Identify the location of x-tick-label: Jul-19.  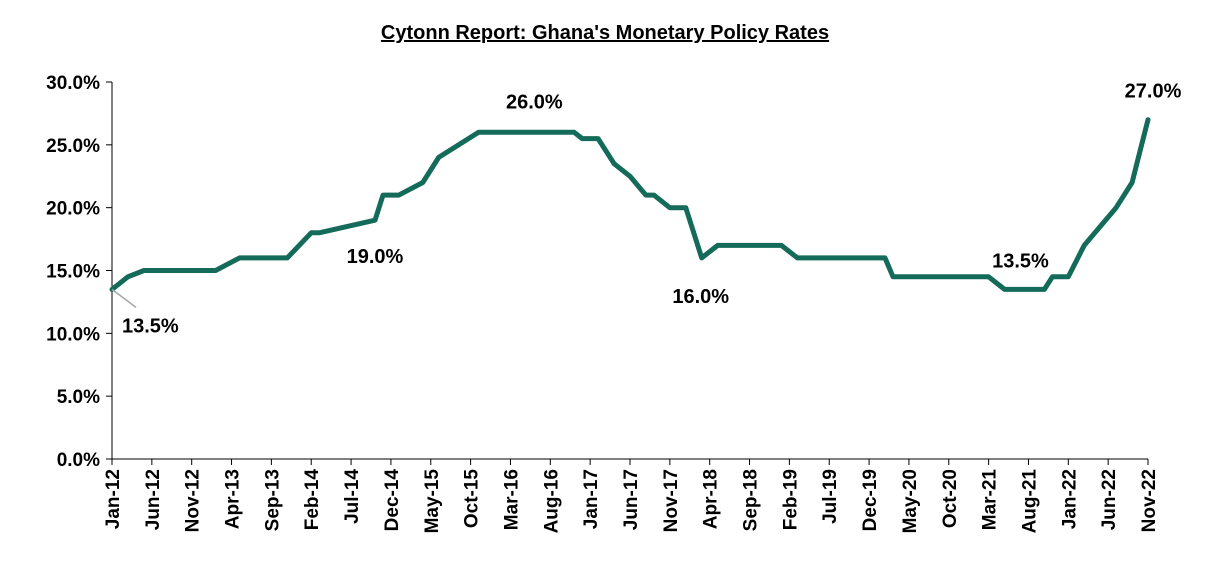
(830, 496).